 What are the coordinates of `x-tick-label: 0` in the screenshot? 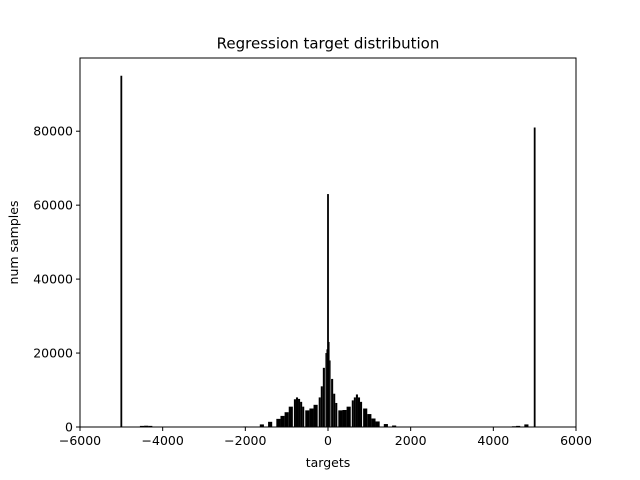 It's located at (328, 440).